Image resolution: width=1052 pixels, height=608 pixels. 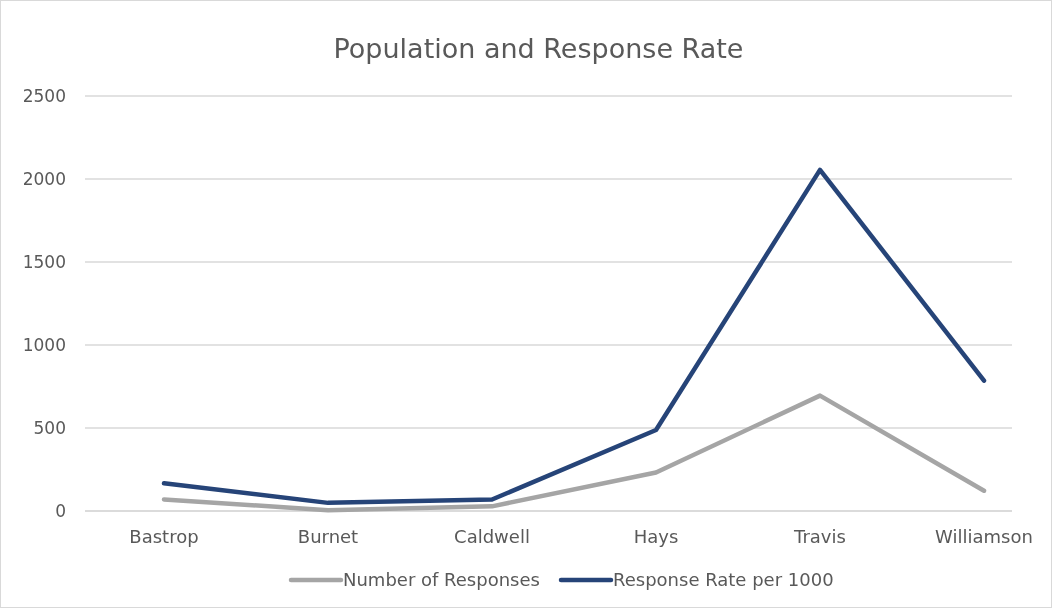 I want to click on legend-label: Number of Responses, so click(x=441, y=580).